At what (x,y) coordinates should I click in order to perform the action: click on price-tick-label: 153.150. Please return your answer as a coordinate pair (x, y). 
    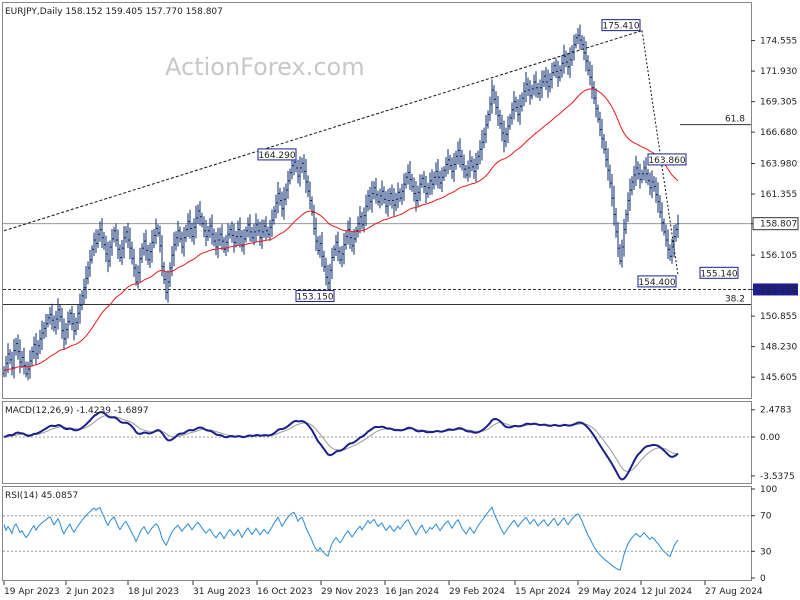
    Looking at the image, I should click on (778, 290).